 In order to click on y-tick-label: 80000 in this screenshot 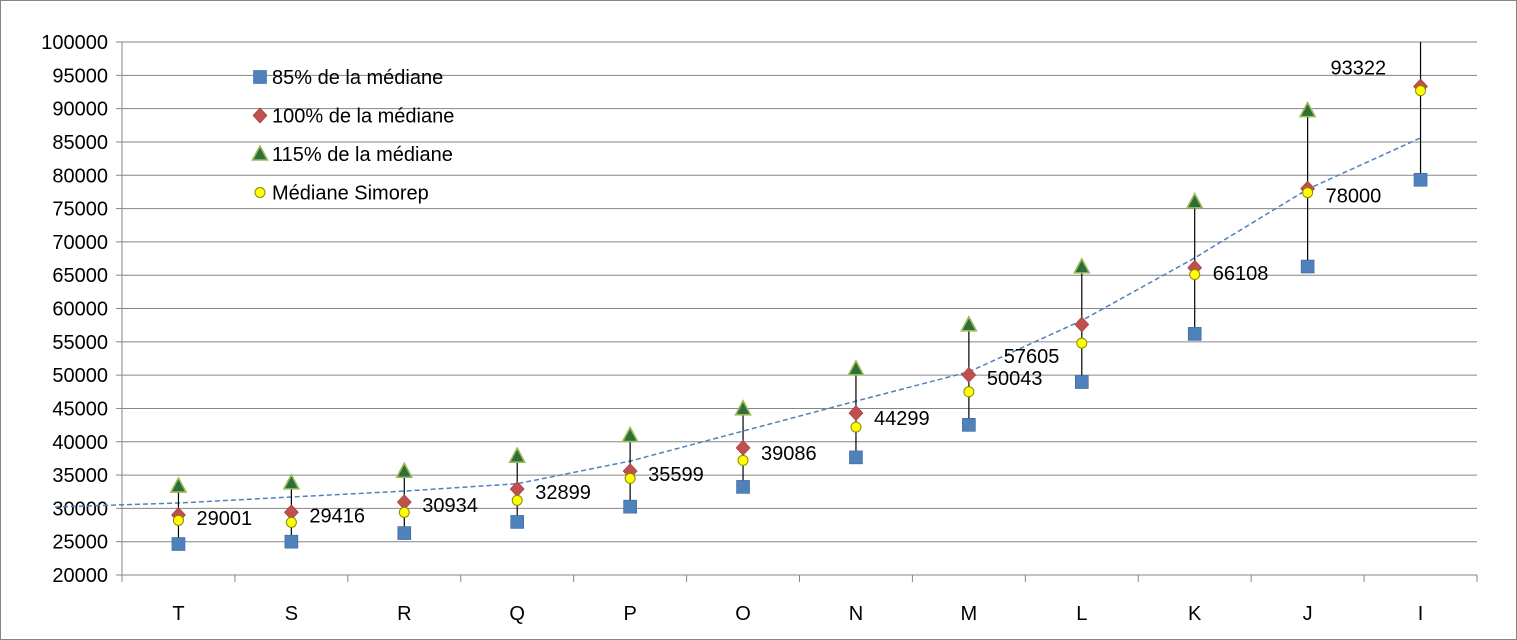, I will do `click(80, 176)`.